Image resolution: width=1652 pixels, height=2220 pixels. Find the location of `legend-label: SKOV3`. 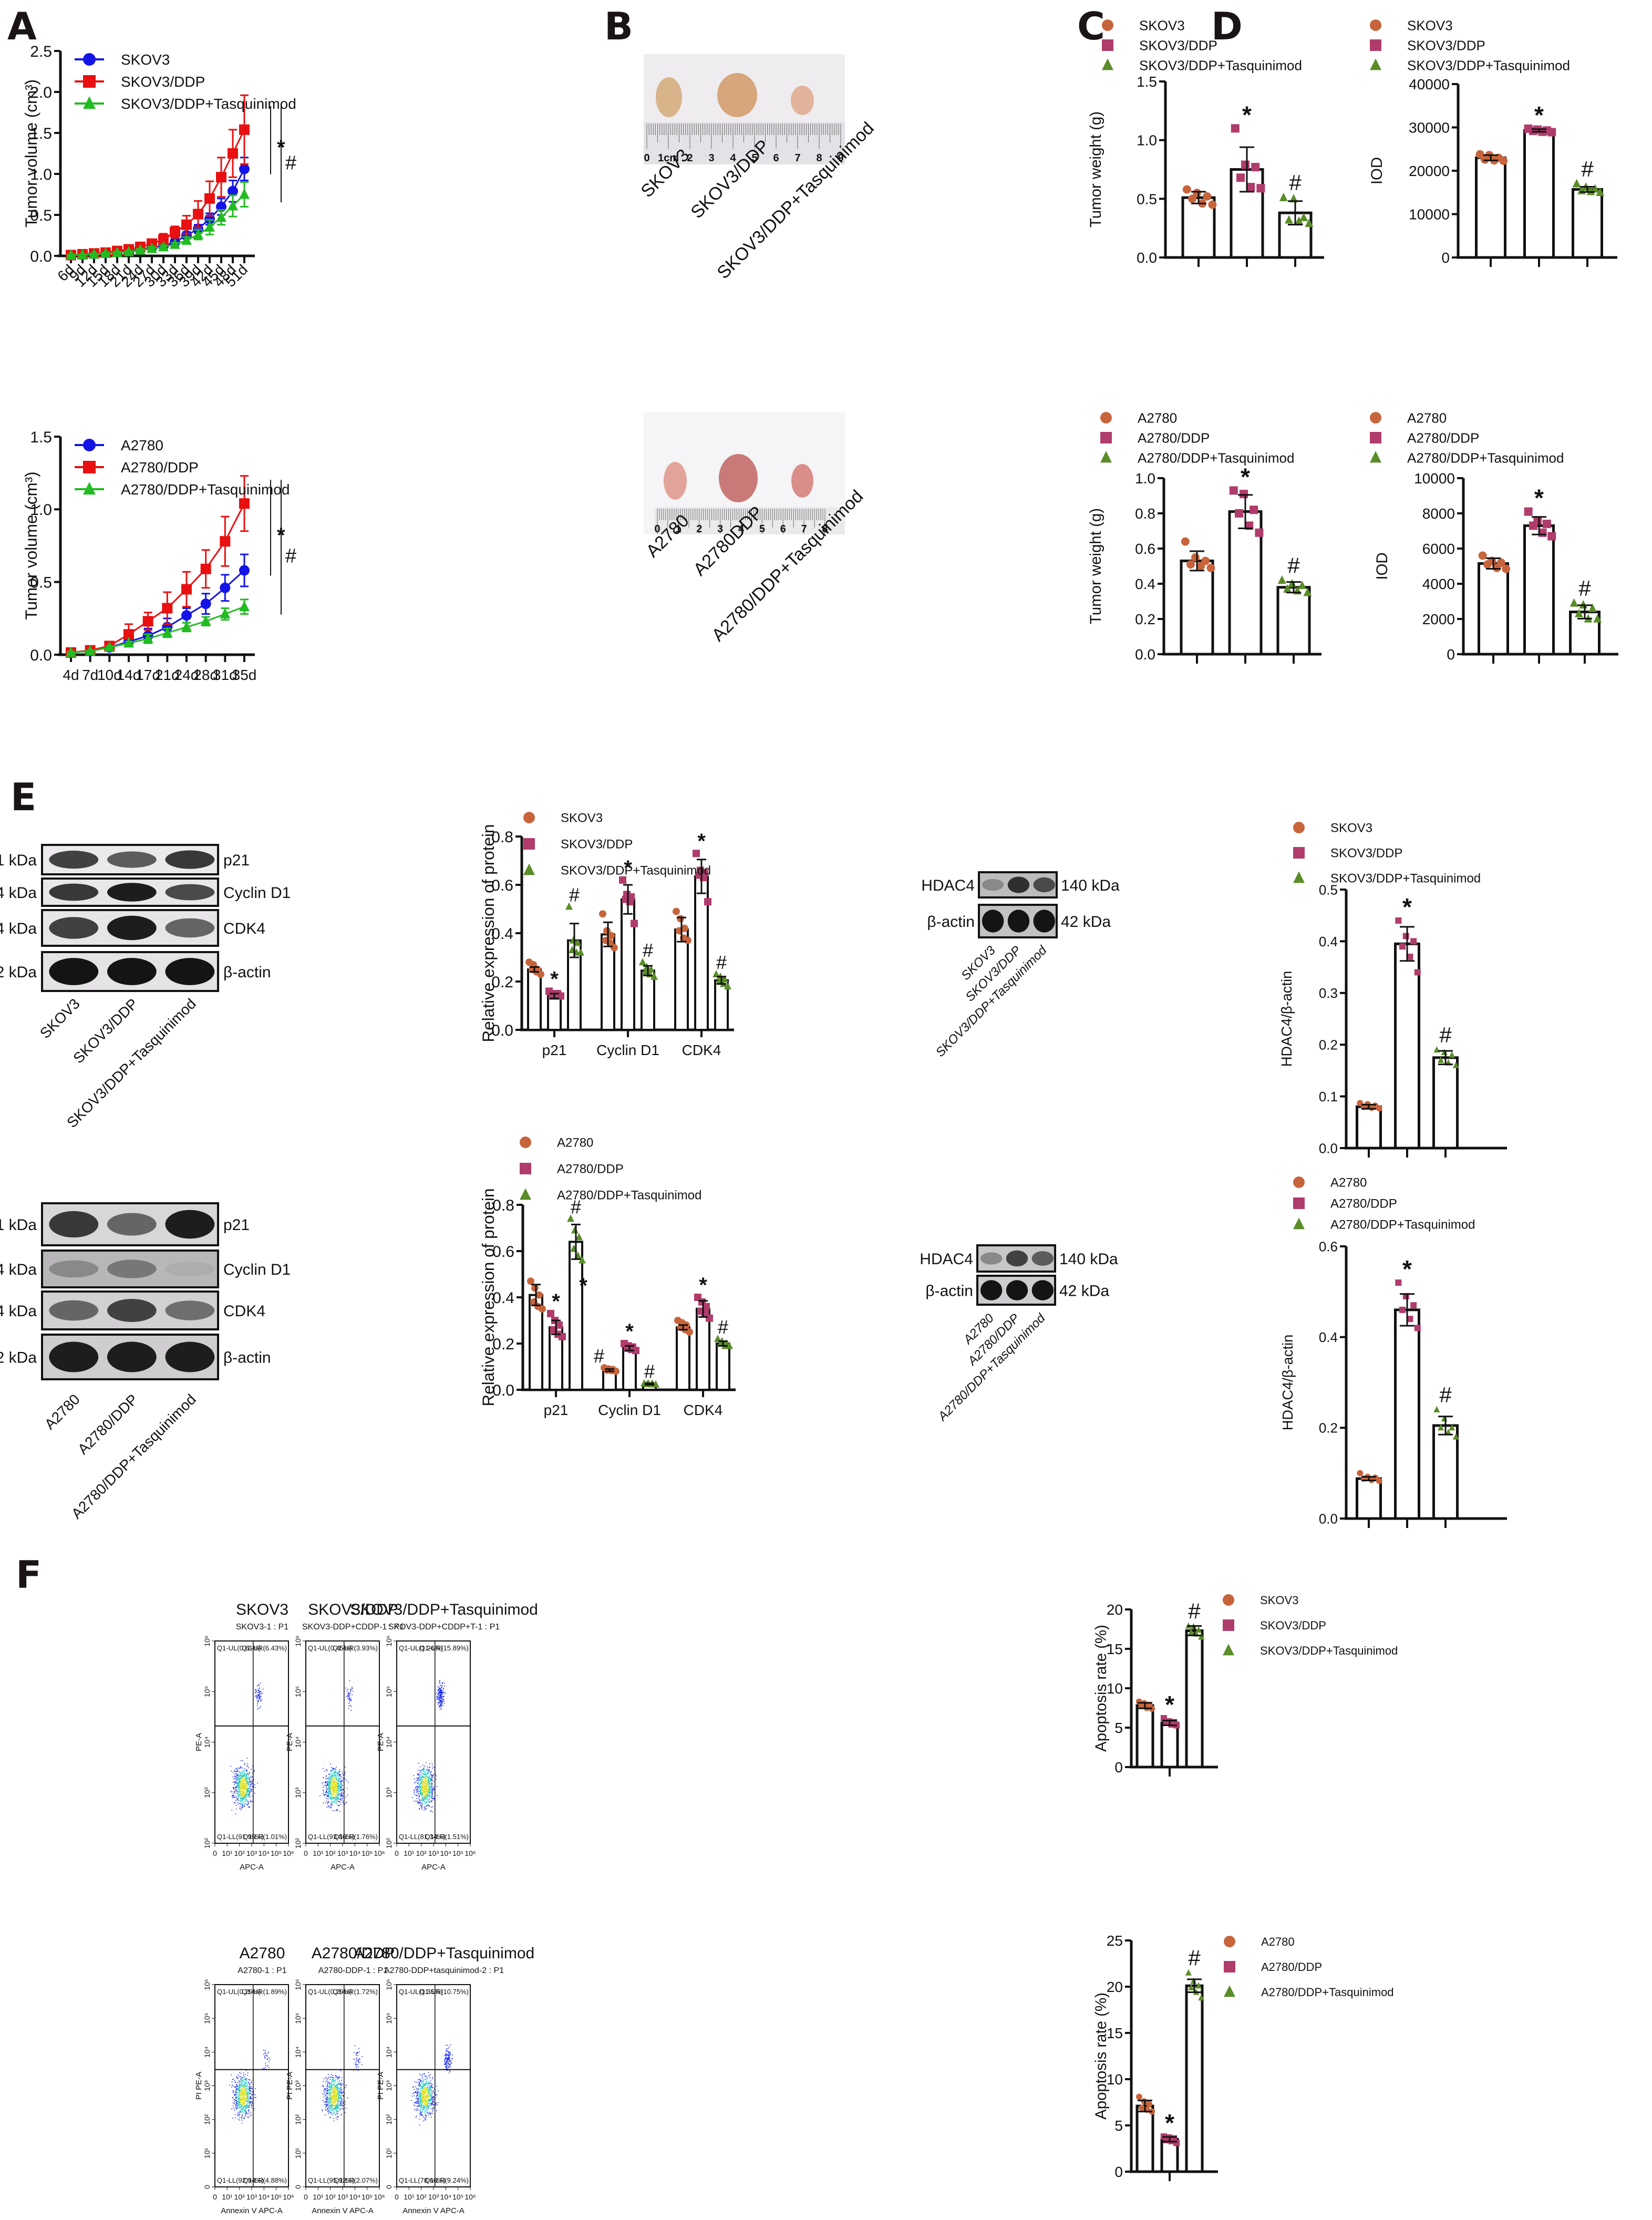

legend-label: SKOV3 is located at coordinates (146, 59).